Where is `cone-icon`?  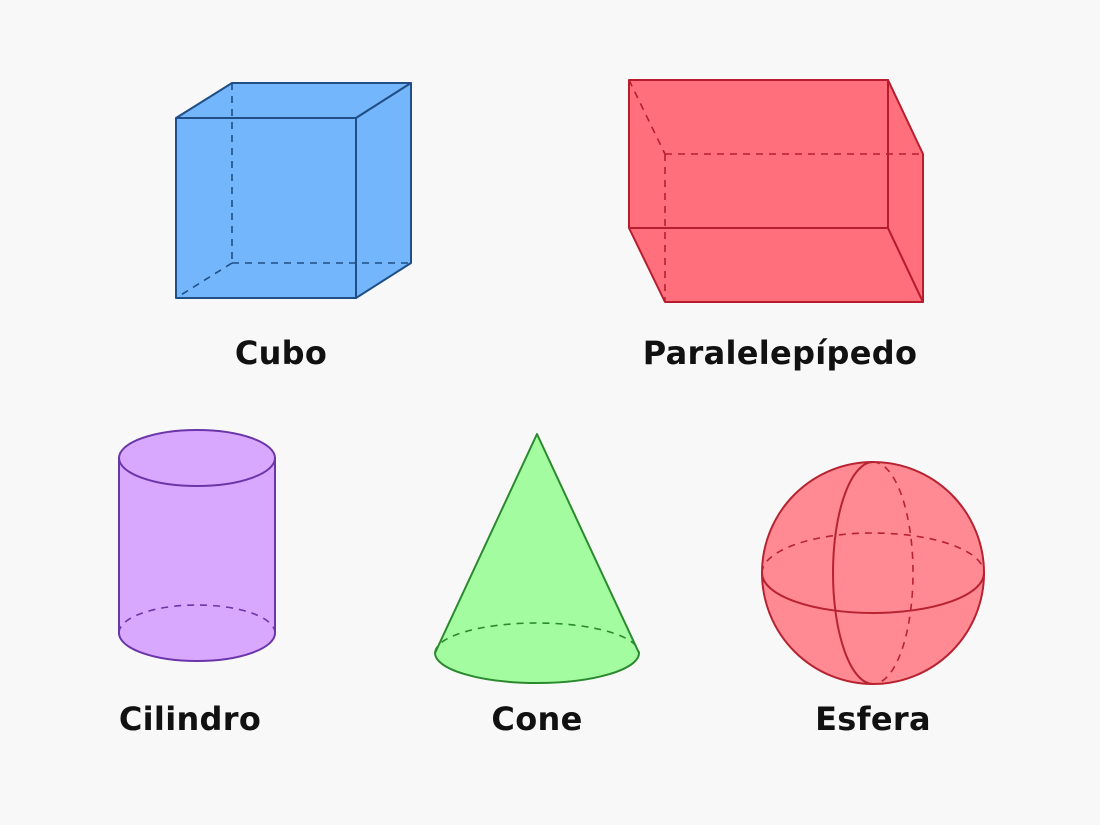 cone-icon is located at coordinates (537, 558).